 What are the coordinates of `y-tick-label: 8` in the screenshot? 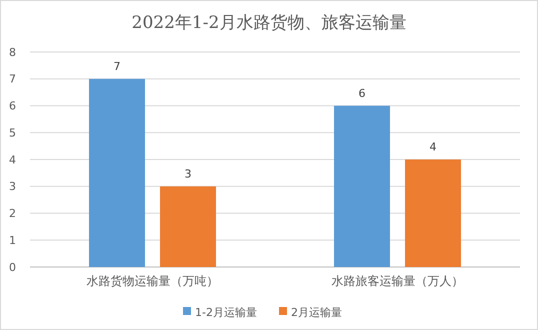 It's located at (12, 52).